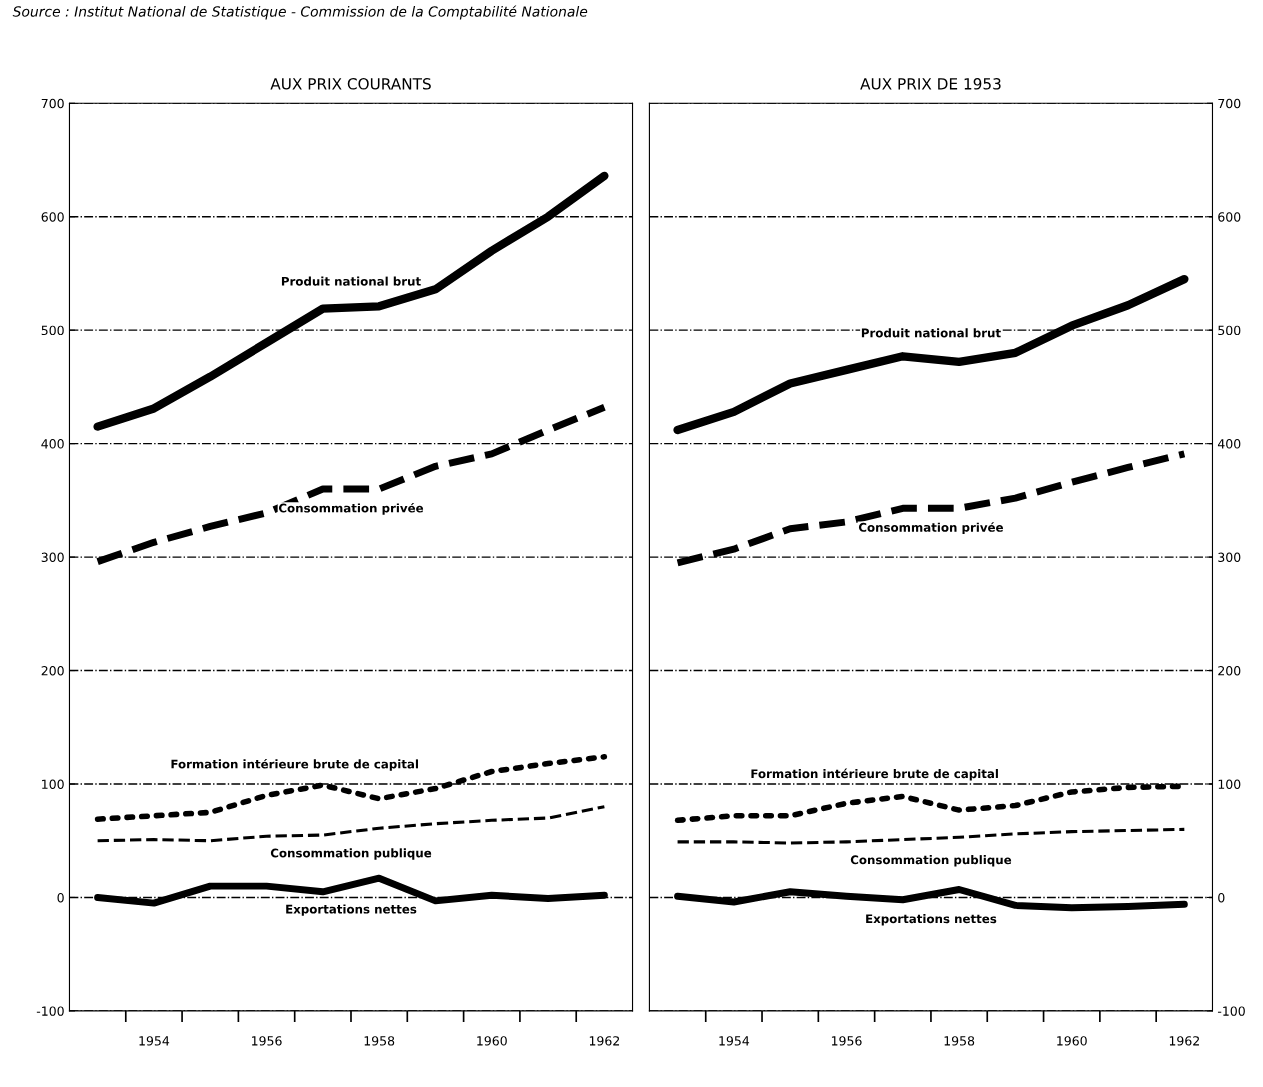 The image size is (1263, 1087). I want to click on text: Formation intérieure brute de capital, so click(874, 774).